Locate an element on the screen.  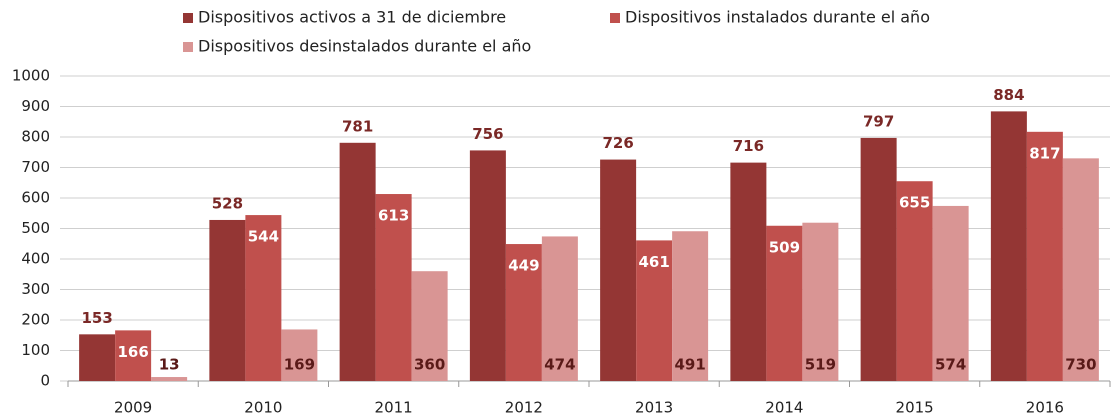
value-label: 781 is located at coordinates (357, 126).